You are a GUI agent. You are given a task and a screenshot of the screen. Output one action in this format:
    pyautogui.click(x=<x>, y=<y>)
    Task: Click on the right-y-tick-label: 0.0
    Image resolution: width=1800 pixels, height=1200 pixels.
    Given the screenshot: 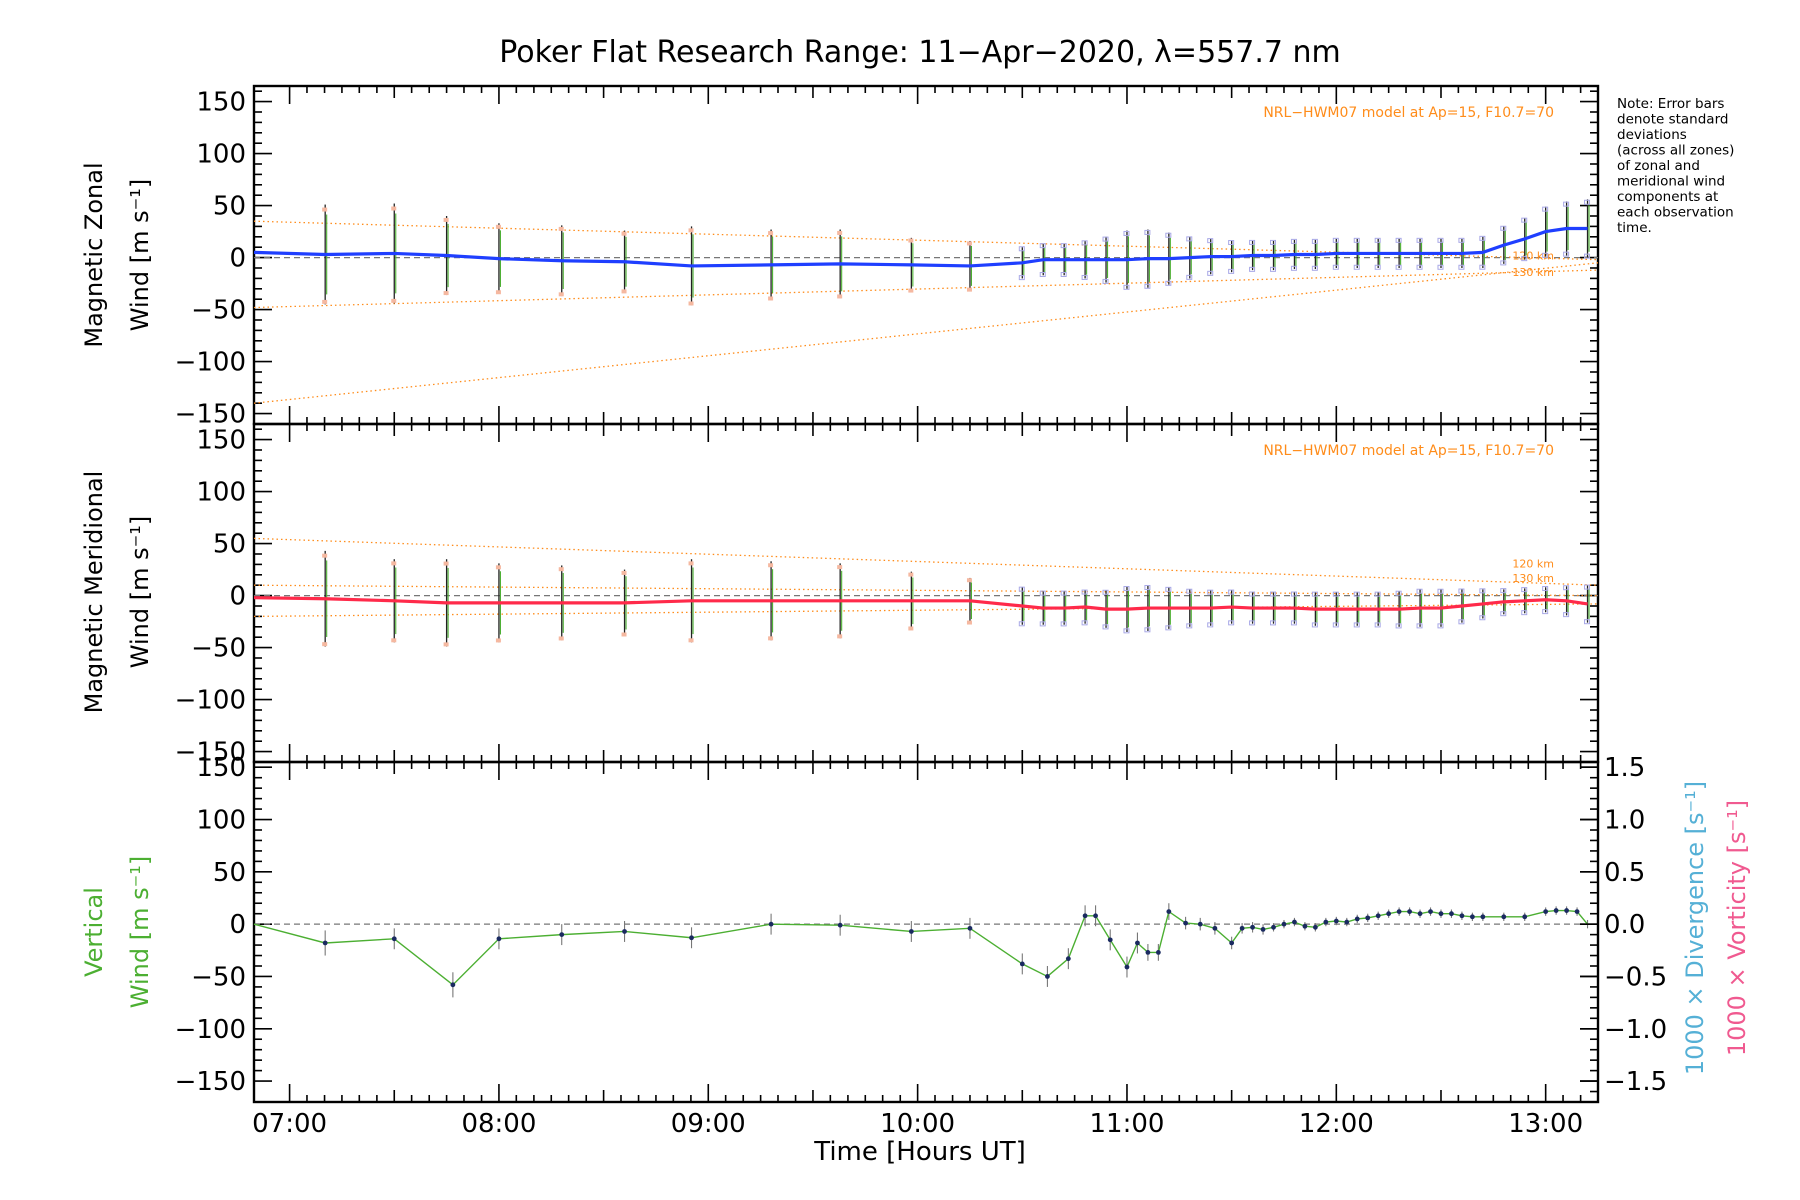 What is the action you would take?
    pyautogui.click(x=1624, y=925)
    